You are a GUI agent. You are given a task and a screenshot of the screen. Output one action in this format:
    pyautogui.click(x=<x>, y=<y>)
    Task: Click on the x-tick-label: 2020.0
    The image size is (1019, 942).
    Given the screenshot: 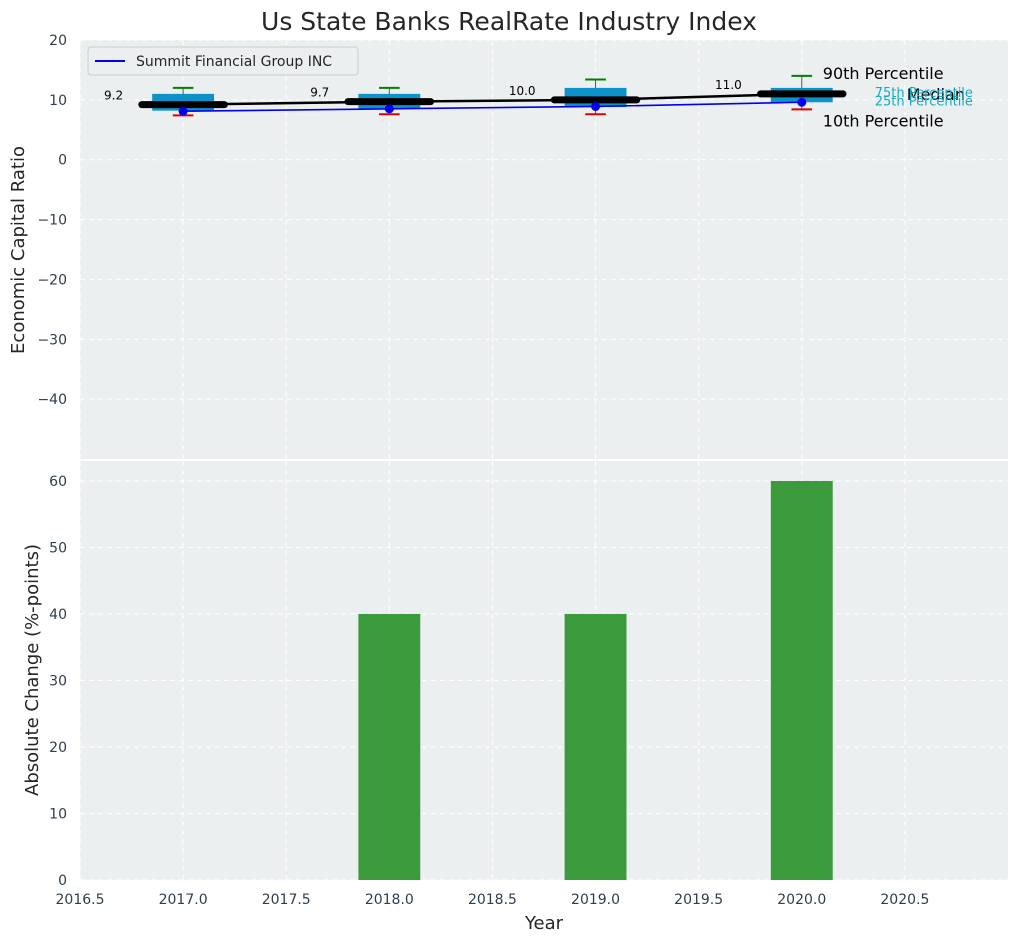 What is the action you would take?
    pyautogui.click(x=801, y=900)
    